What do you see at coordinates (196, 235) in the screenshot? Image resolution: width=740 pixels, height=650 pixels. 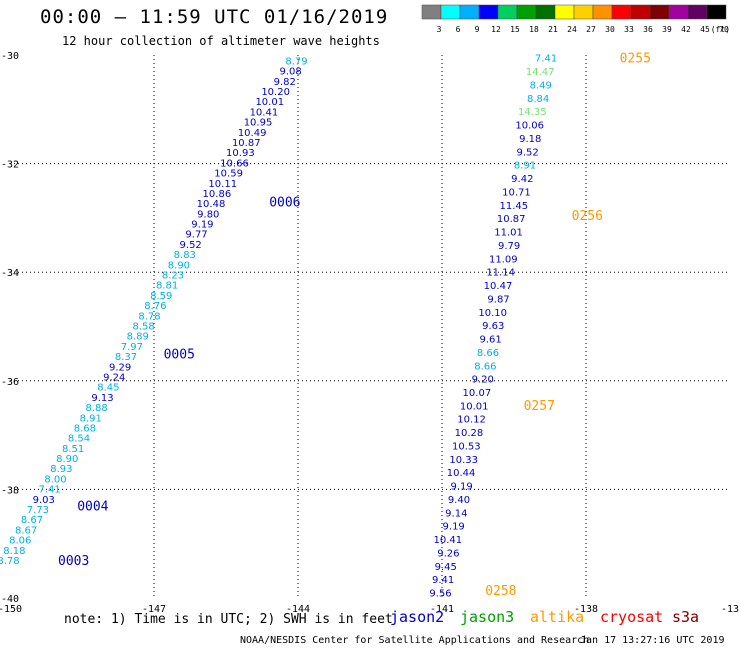 I see `data-point-label: 9.77` at bounding box center [196, 235].